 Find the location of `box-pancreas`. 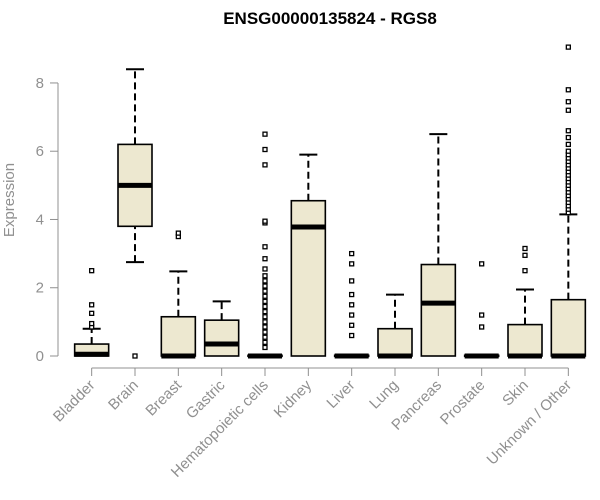

box-pancreas is located at coordinates (438, 245).